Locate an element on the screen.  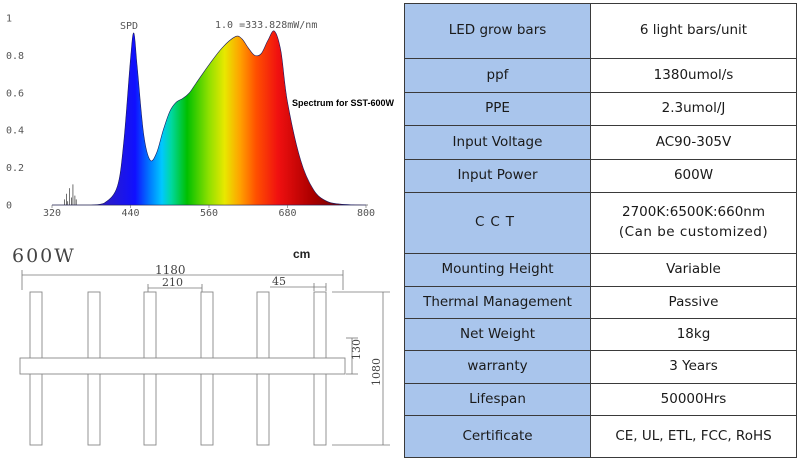
table-row: Thermal Management Passive is located at coordinates (600, 302).